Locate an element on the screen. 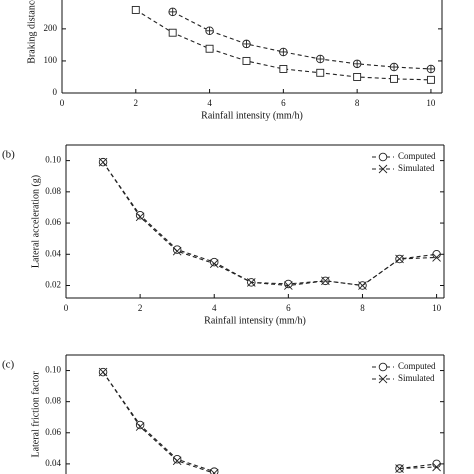 This screenshot has height=474, width=474. y-axis-label: Braking distance is located at coordinates (31, 32).